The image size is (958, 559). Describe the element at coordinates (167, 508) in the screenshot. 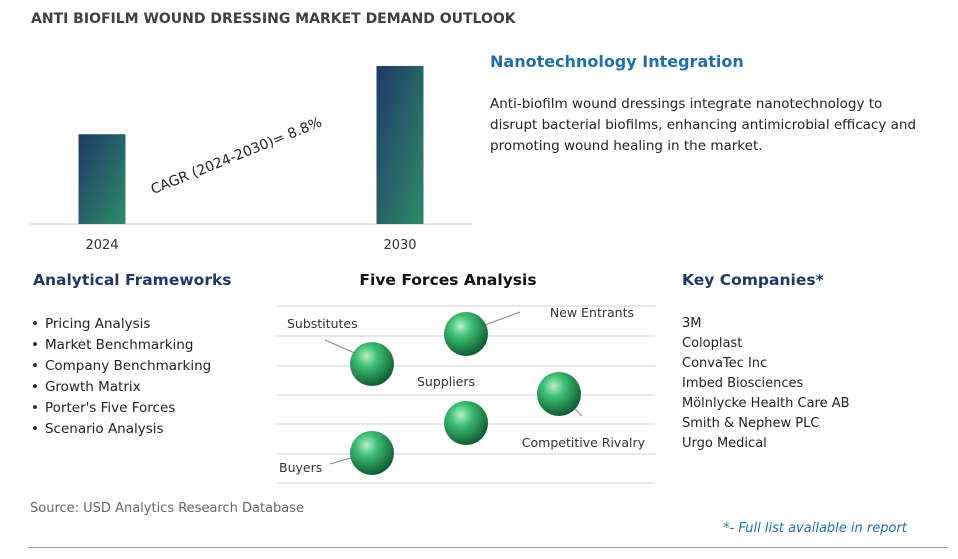

I see `source-note: Source: USD Analytics Research Database` at that location.